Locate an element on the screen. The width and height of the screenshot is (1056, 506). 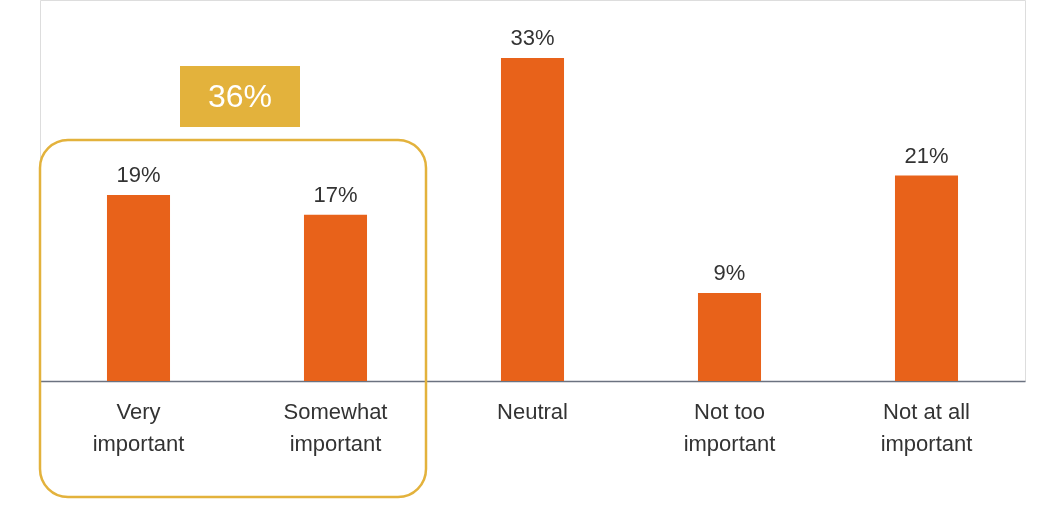
x-tick-label: Somewhat important is located at coordinates (335, 427).